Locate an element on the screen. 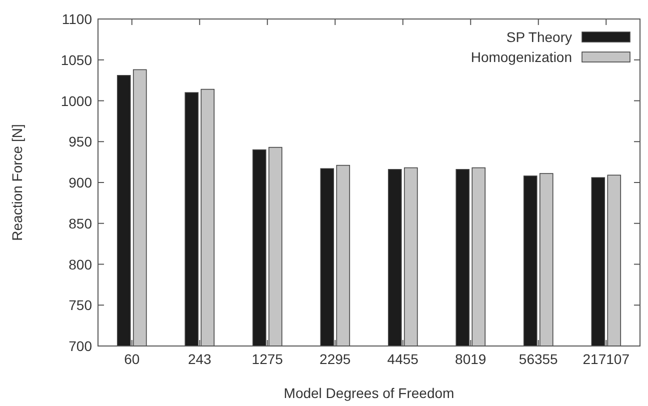  x-tick-label: 4455 is located at coordinates (403, 359).